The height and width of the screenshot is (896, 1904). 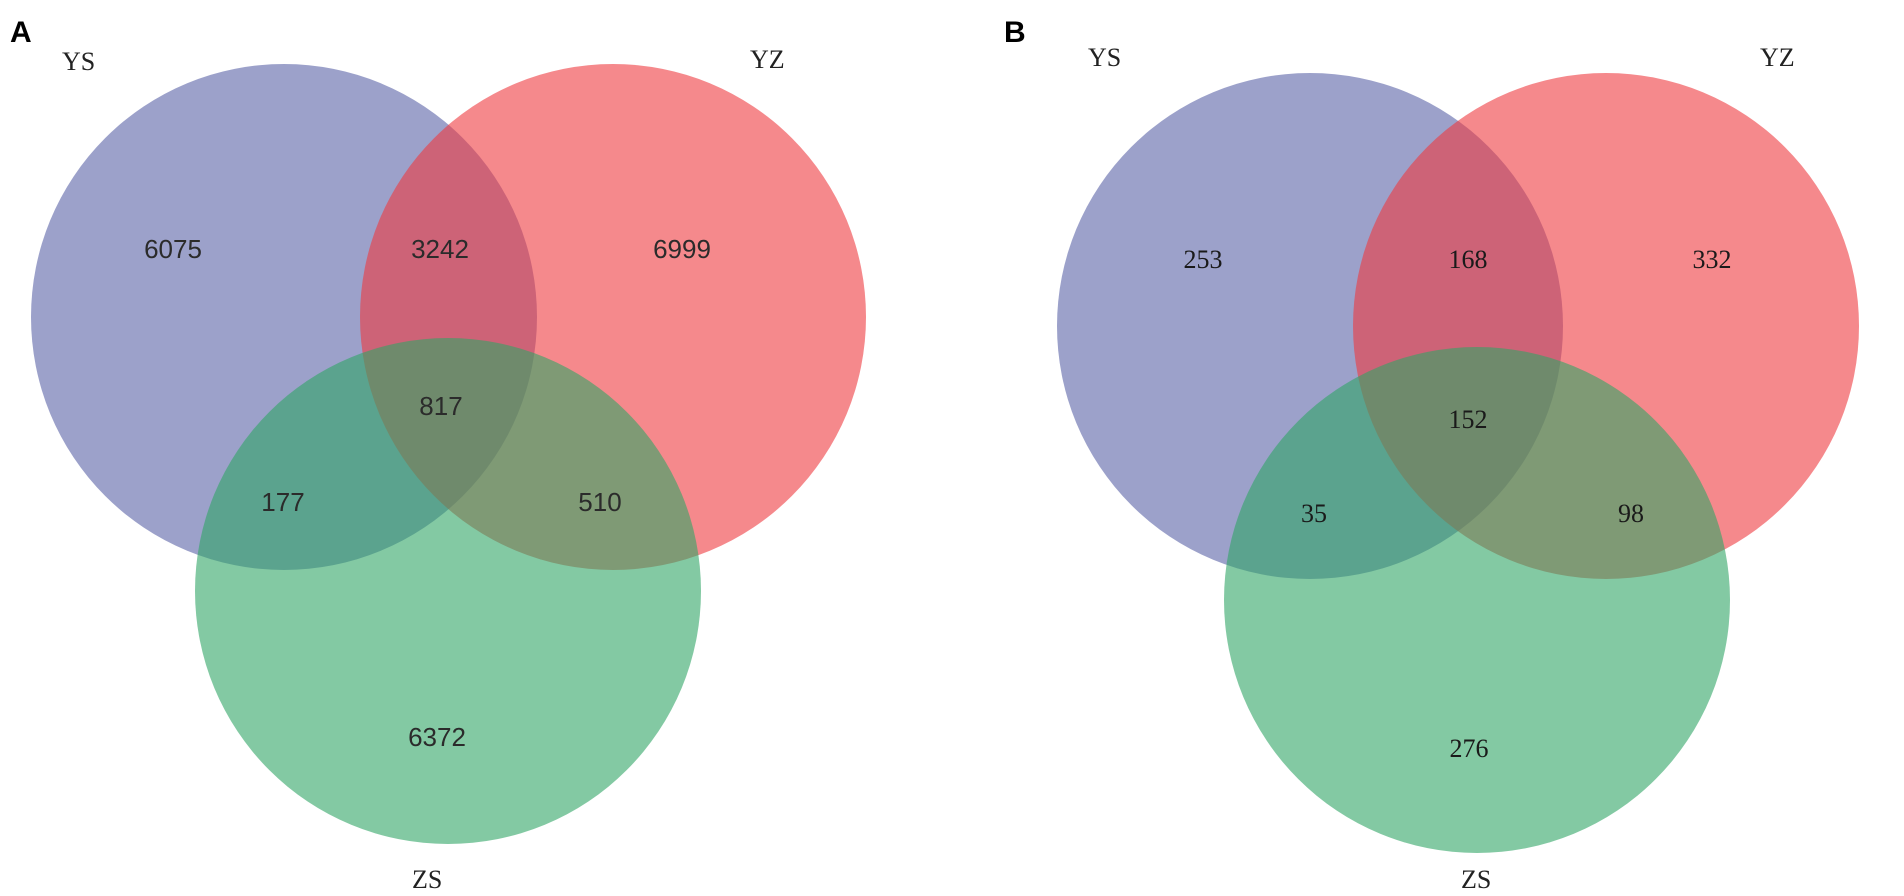 I want to click on panel-letter: B, so click(x=1015, y=32).